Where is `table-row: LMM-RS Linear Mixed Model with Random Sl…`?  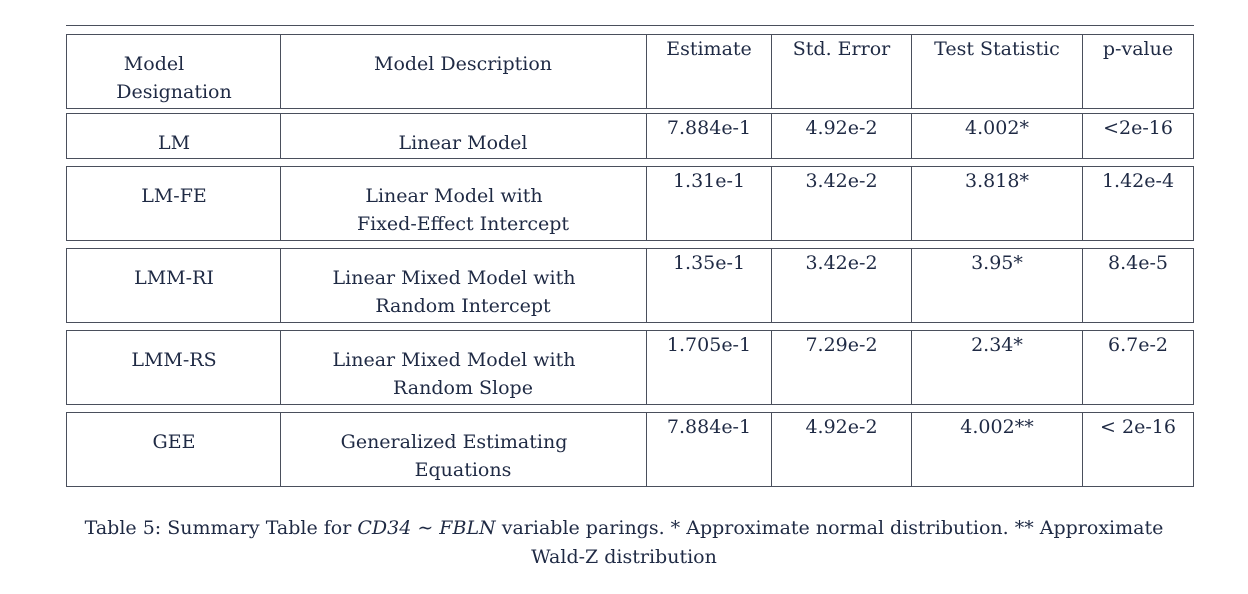
table-row: LMM-RS Linear Mixed Model with Random Sl… is located at coordinates (630, 367).